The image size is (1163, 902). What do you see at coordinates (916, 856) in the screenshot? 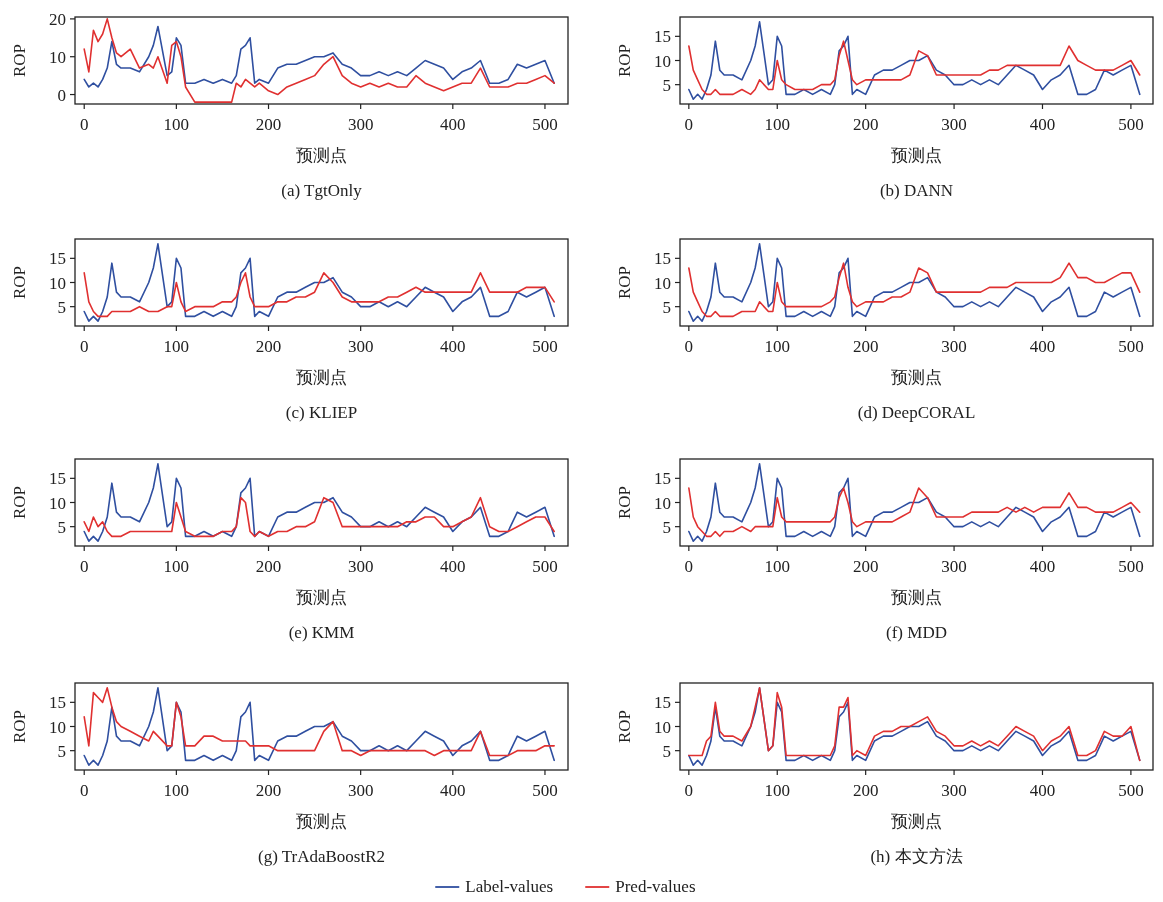
I see `text: (h) 本文方法` at bounding box center [916, 856].